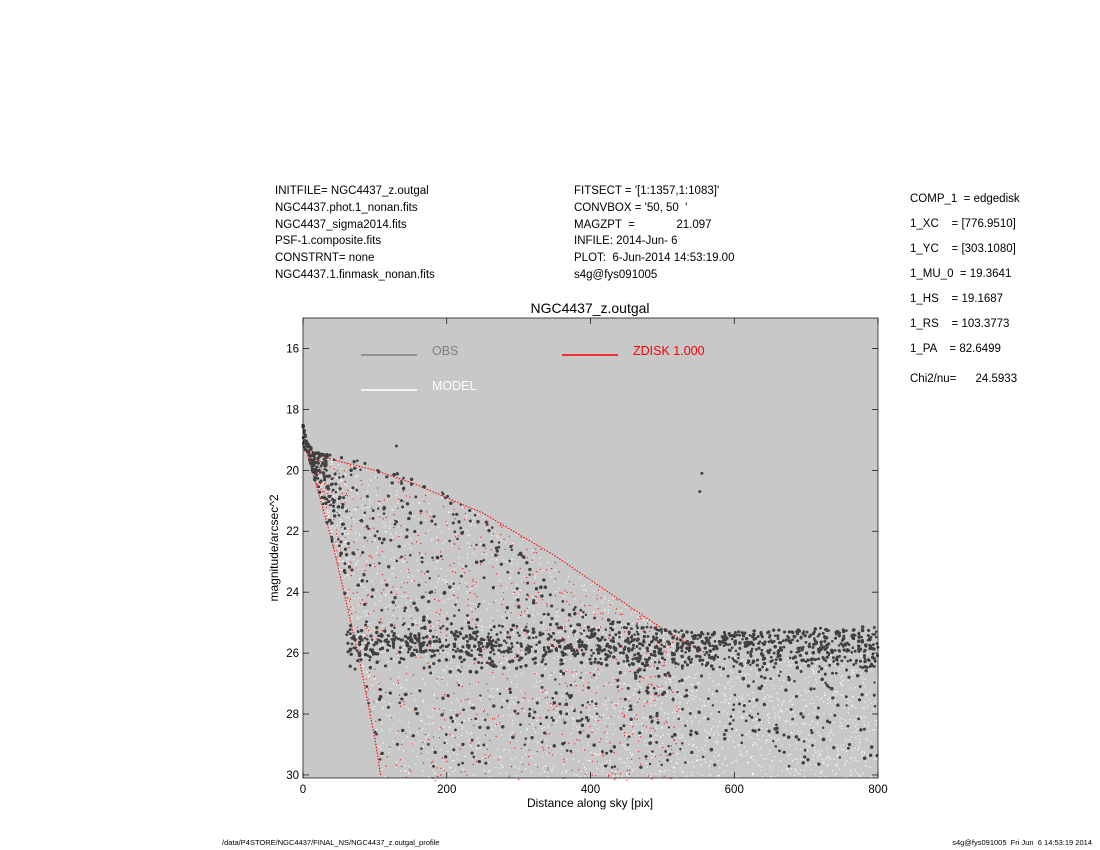  I want to click on header-mid-line-2: MAGZPT = 21.097, so click(643, 224).